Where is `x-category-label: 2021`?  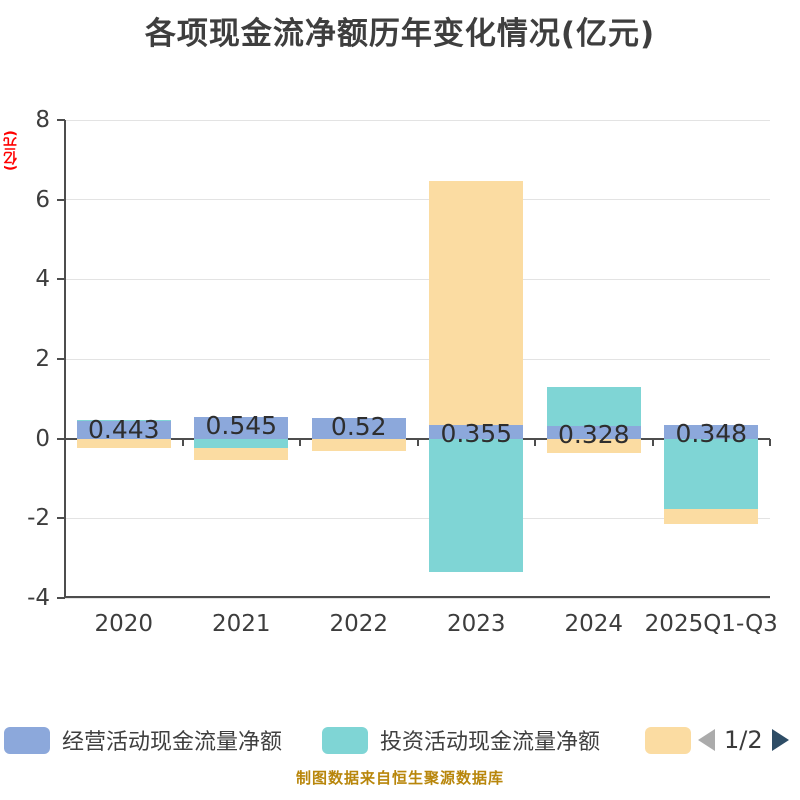 x-category-label: 2021 is located at coordinates (241, 624).